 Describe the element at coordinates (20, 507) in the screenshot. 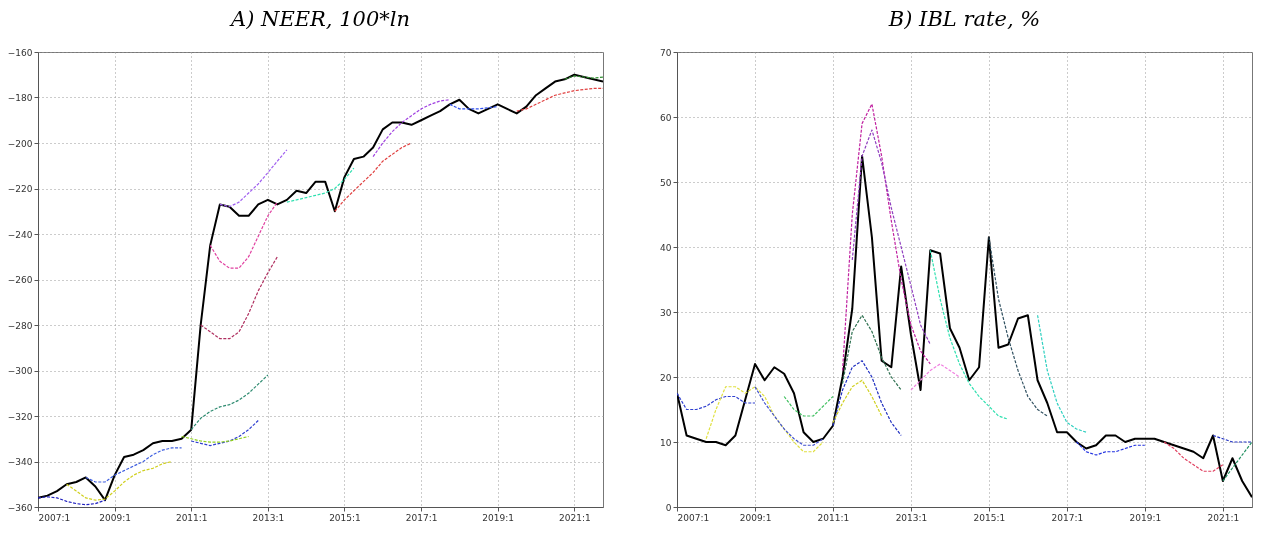

I see `y-tick-label: −360` at that location.